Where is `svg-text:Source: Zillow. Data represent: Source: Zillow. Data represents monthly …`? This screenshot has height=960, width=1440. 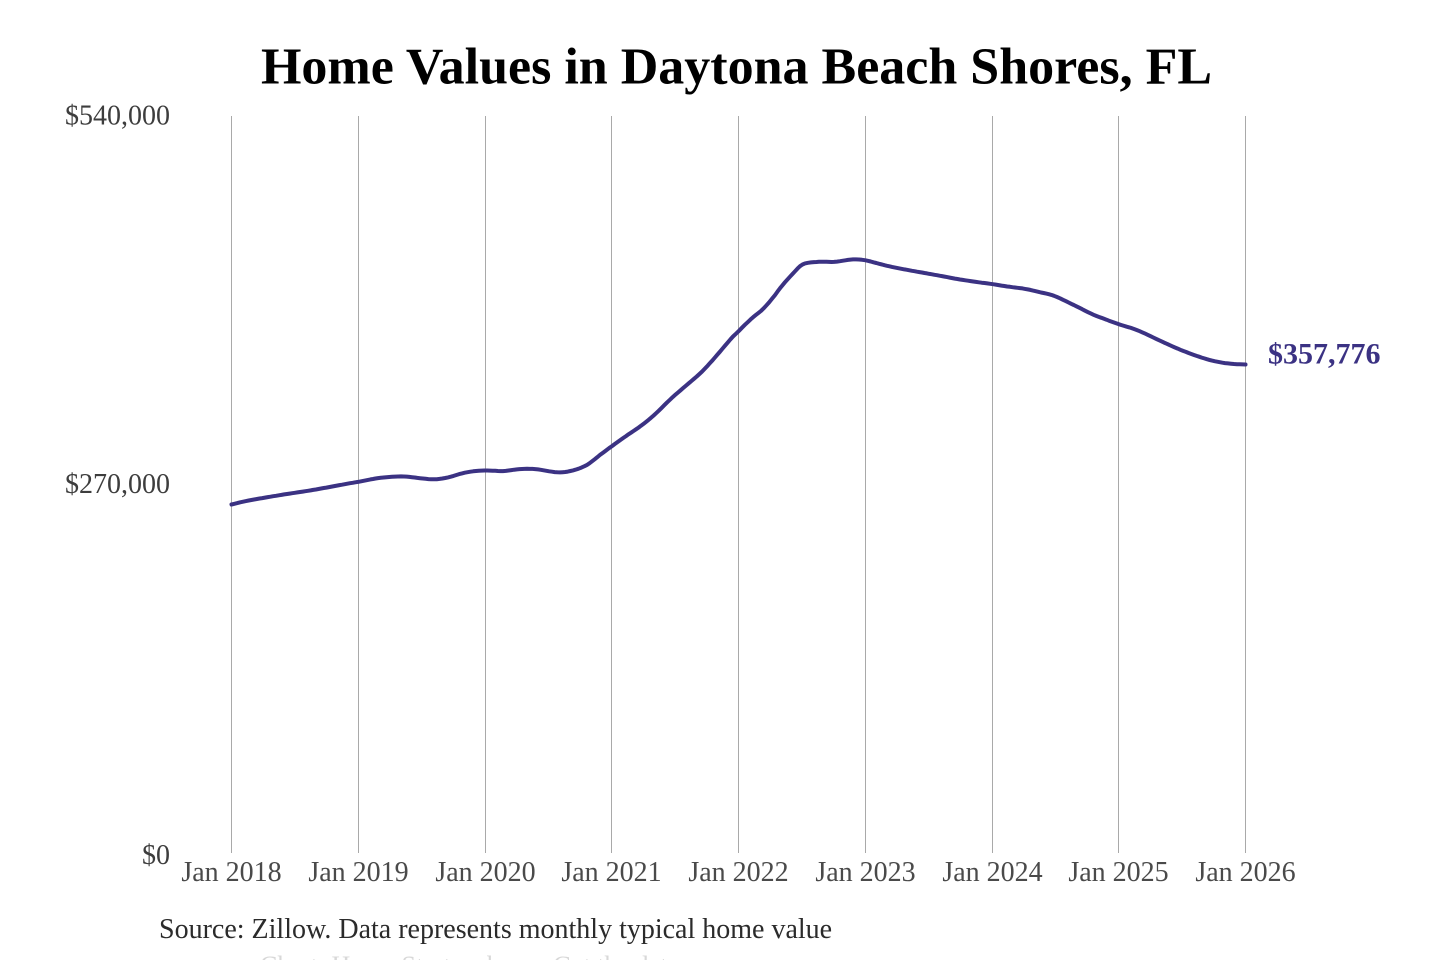 svg-text:Source: Zillow. Data represent: Source: Zillow. Data represents monthly … is located at coordinates (495, 929).